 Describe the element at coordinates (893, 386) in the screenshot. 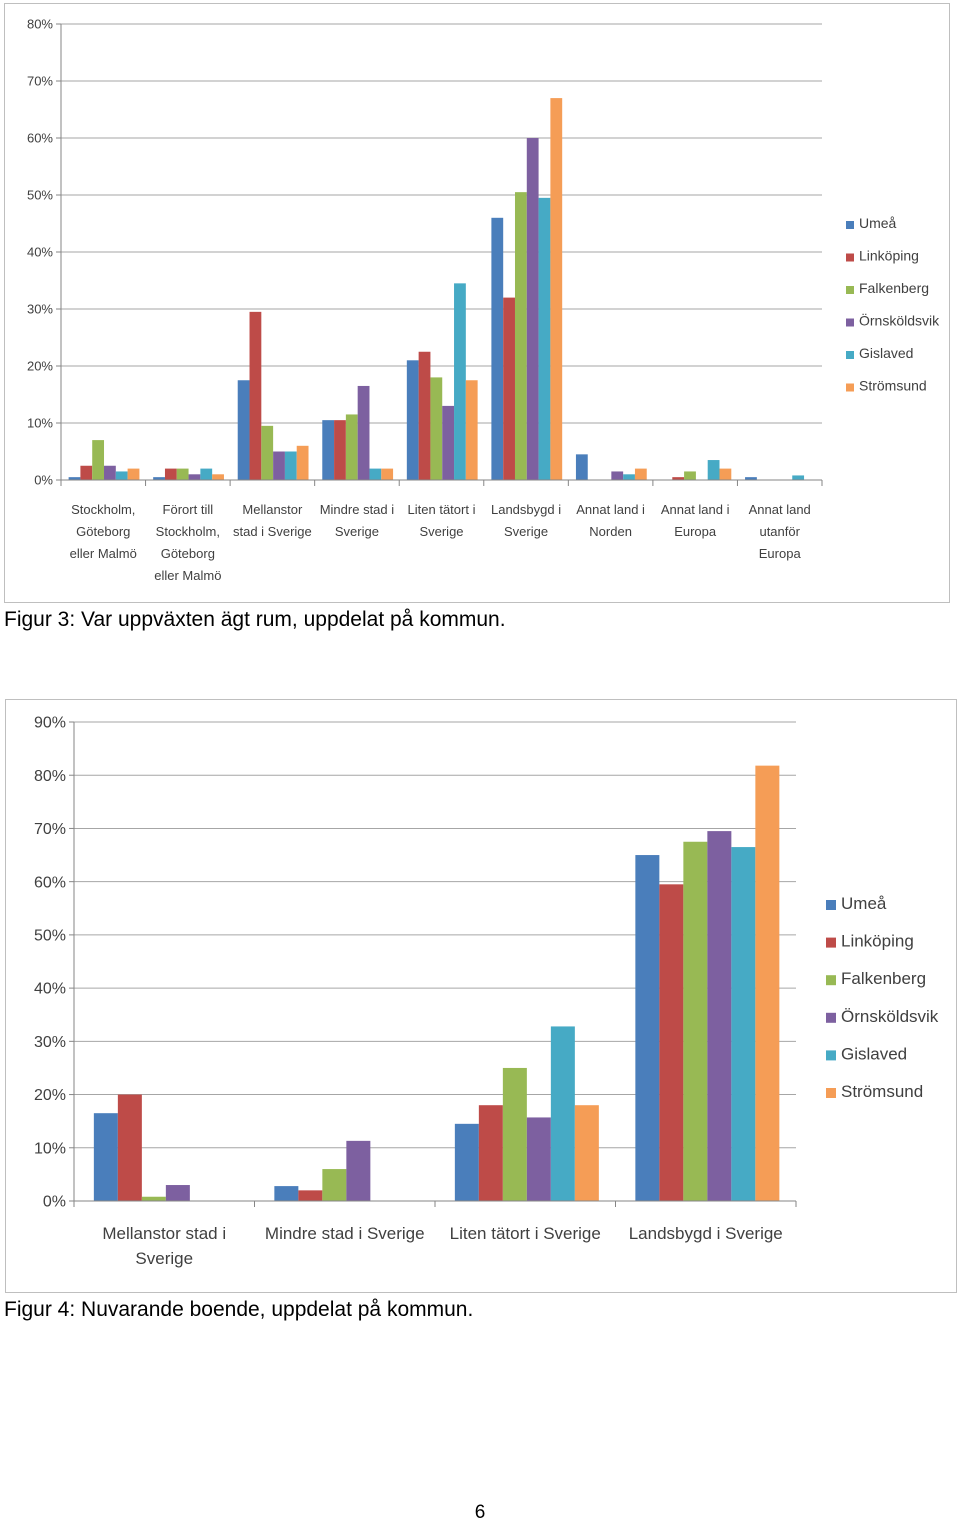

I see `legend-label: Strömsund` at that location.